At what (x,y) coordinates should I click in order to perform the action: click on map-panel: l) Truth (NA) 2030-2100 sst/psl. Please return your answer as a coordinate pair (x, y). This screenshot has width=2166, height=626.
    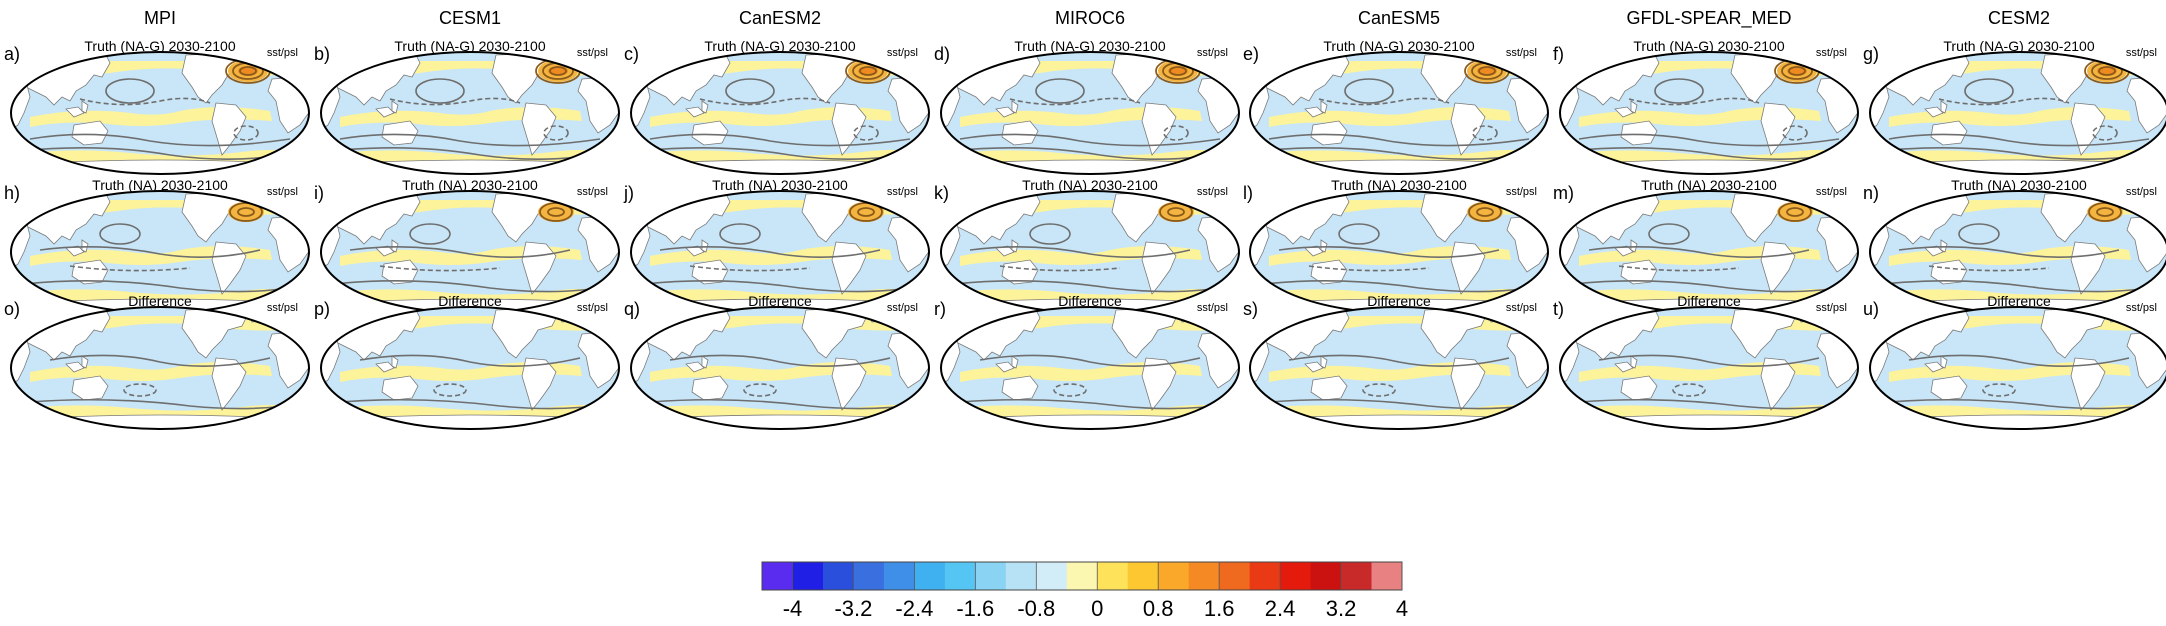
    Looking at the image, I should click on (1396, 245).